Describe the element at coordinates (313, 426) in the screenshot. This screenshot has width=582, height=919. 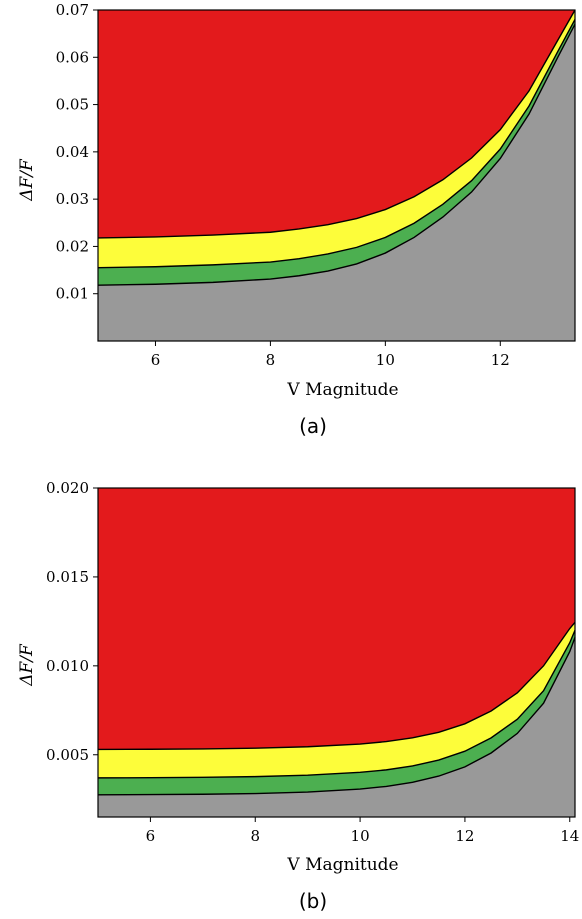
I see `panel-a-label: (a)` at that location.